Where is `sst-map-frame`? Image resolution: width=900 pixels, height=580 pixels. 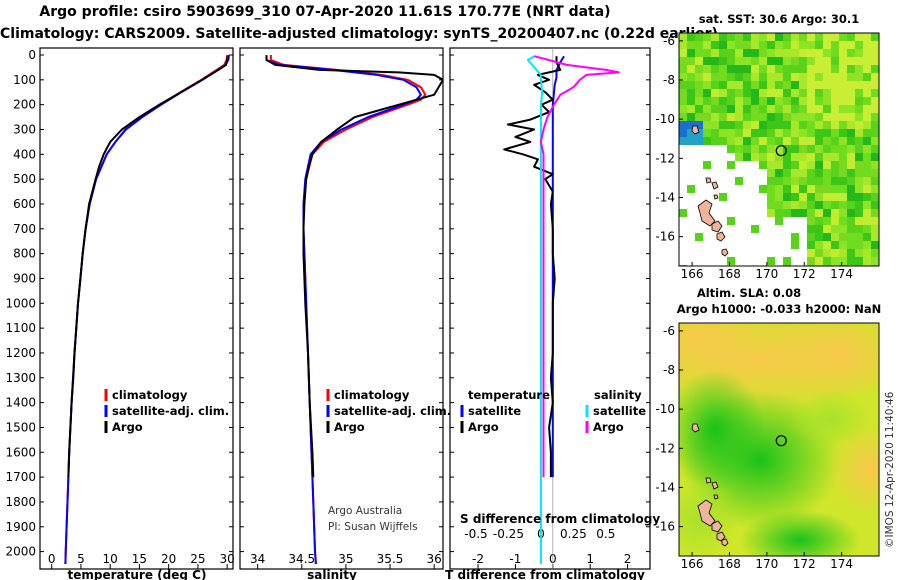 sst-map-frame is located at coordinates (779, 149).